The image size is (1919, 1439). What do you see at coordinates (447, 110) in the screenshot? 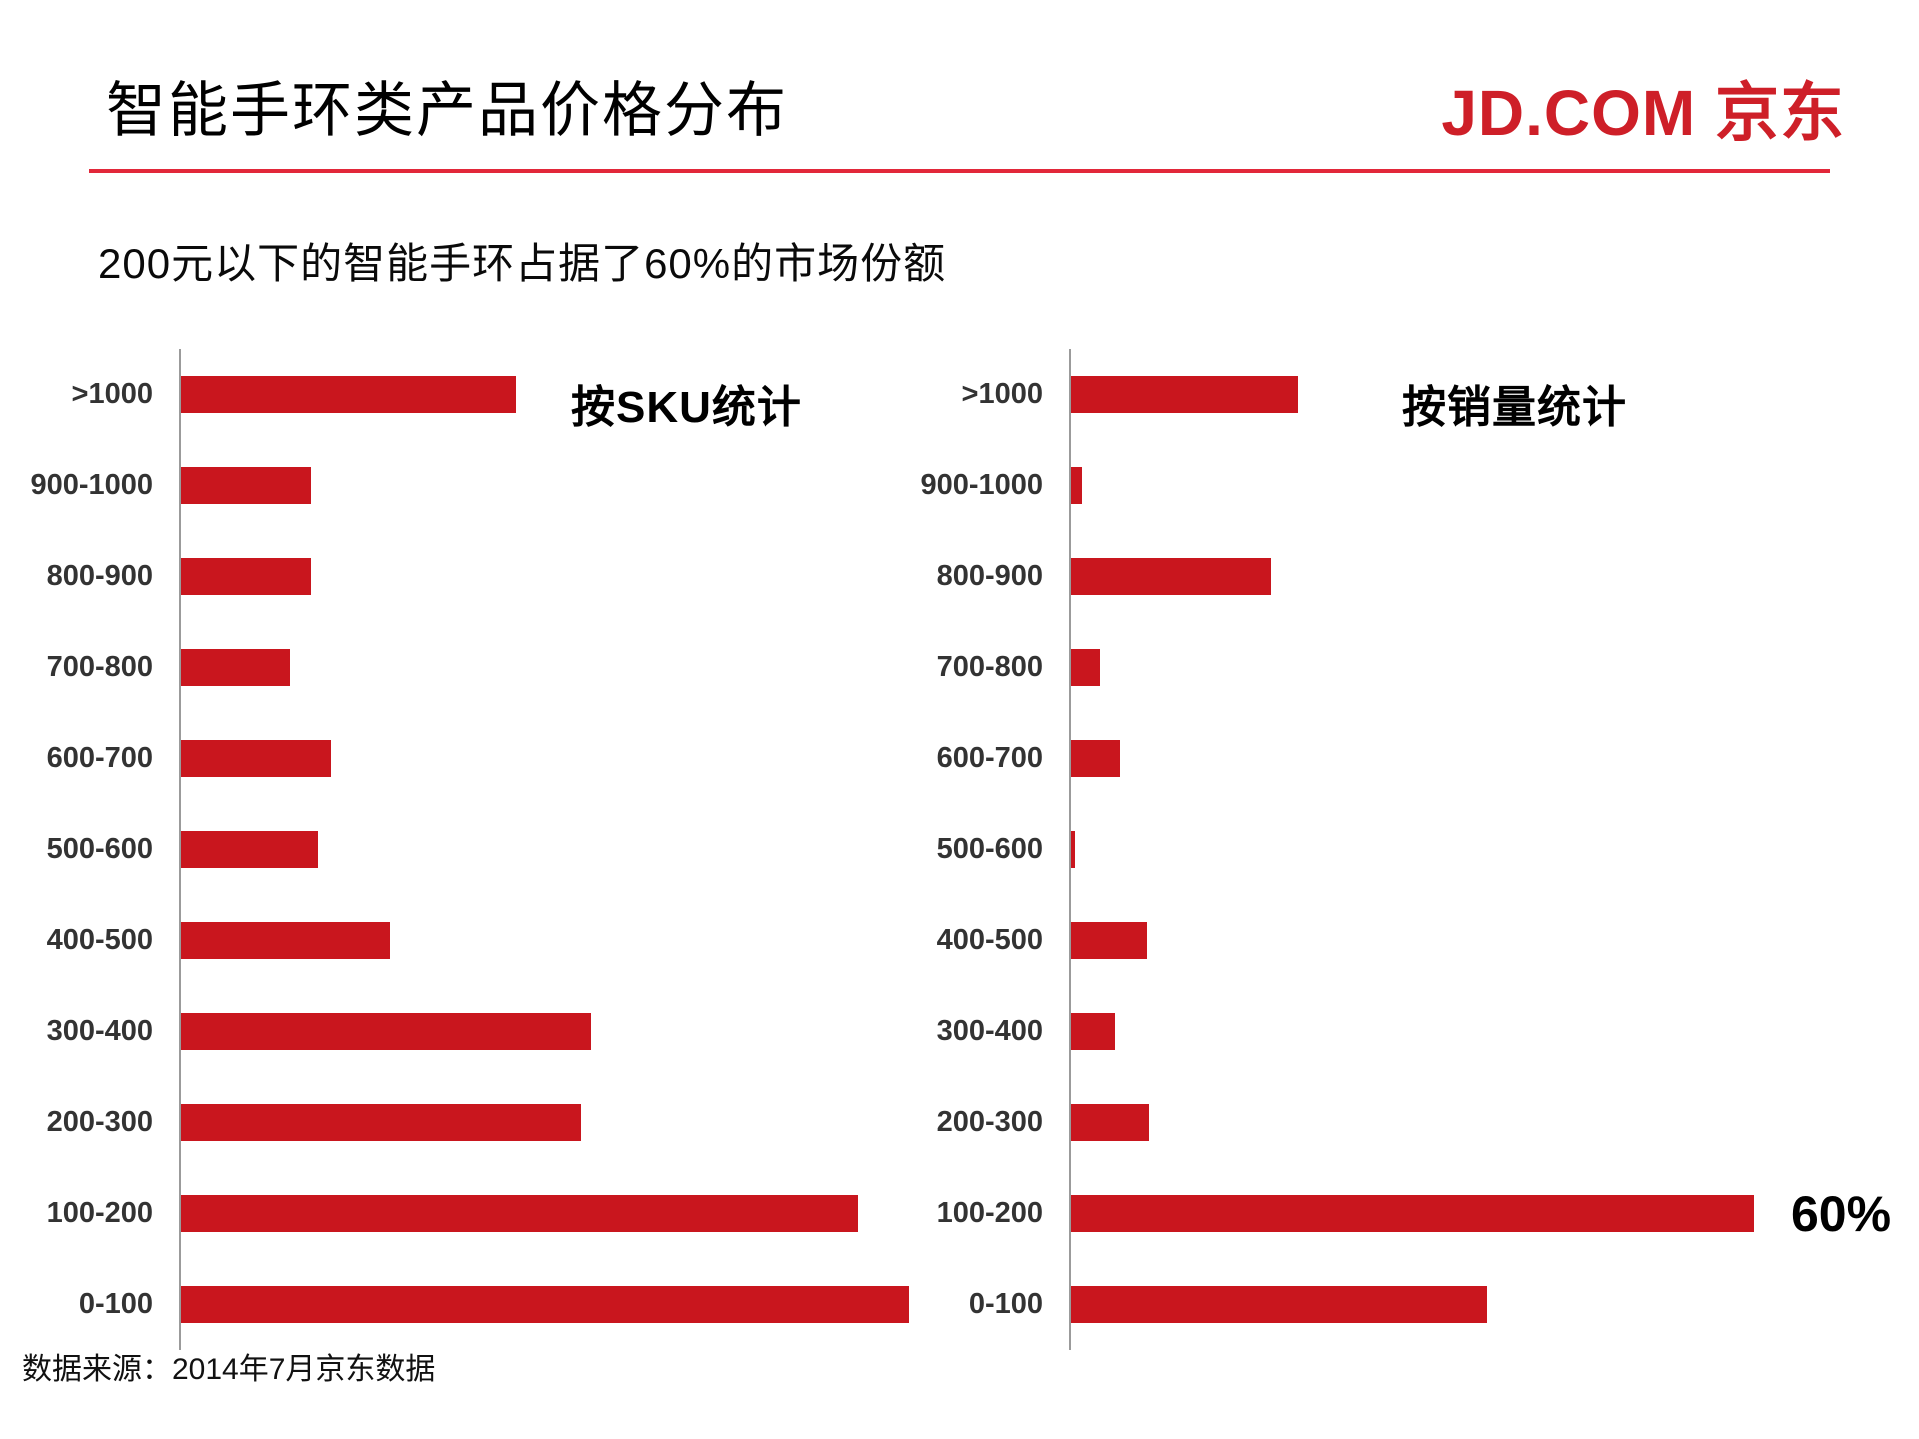
I see `page-title: 智能手环类产品价格分布` at bounding box center [447, 110].